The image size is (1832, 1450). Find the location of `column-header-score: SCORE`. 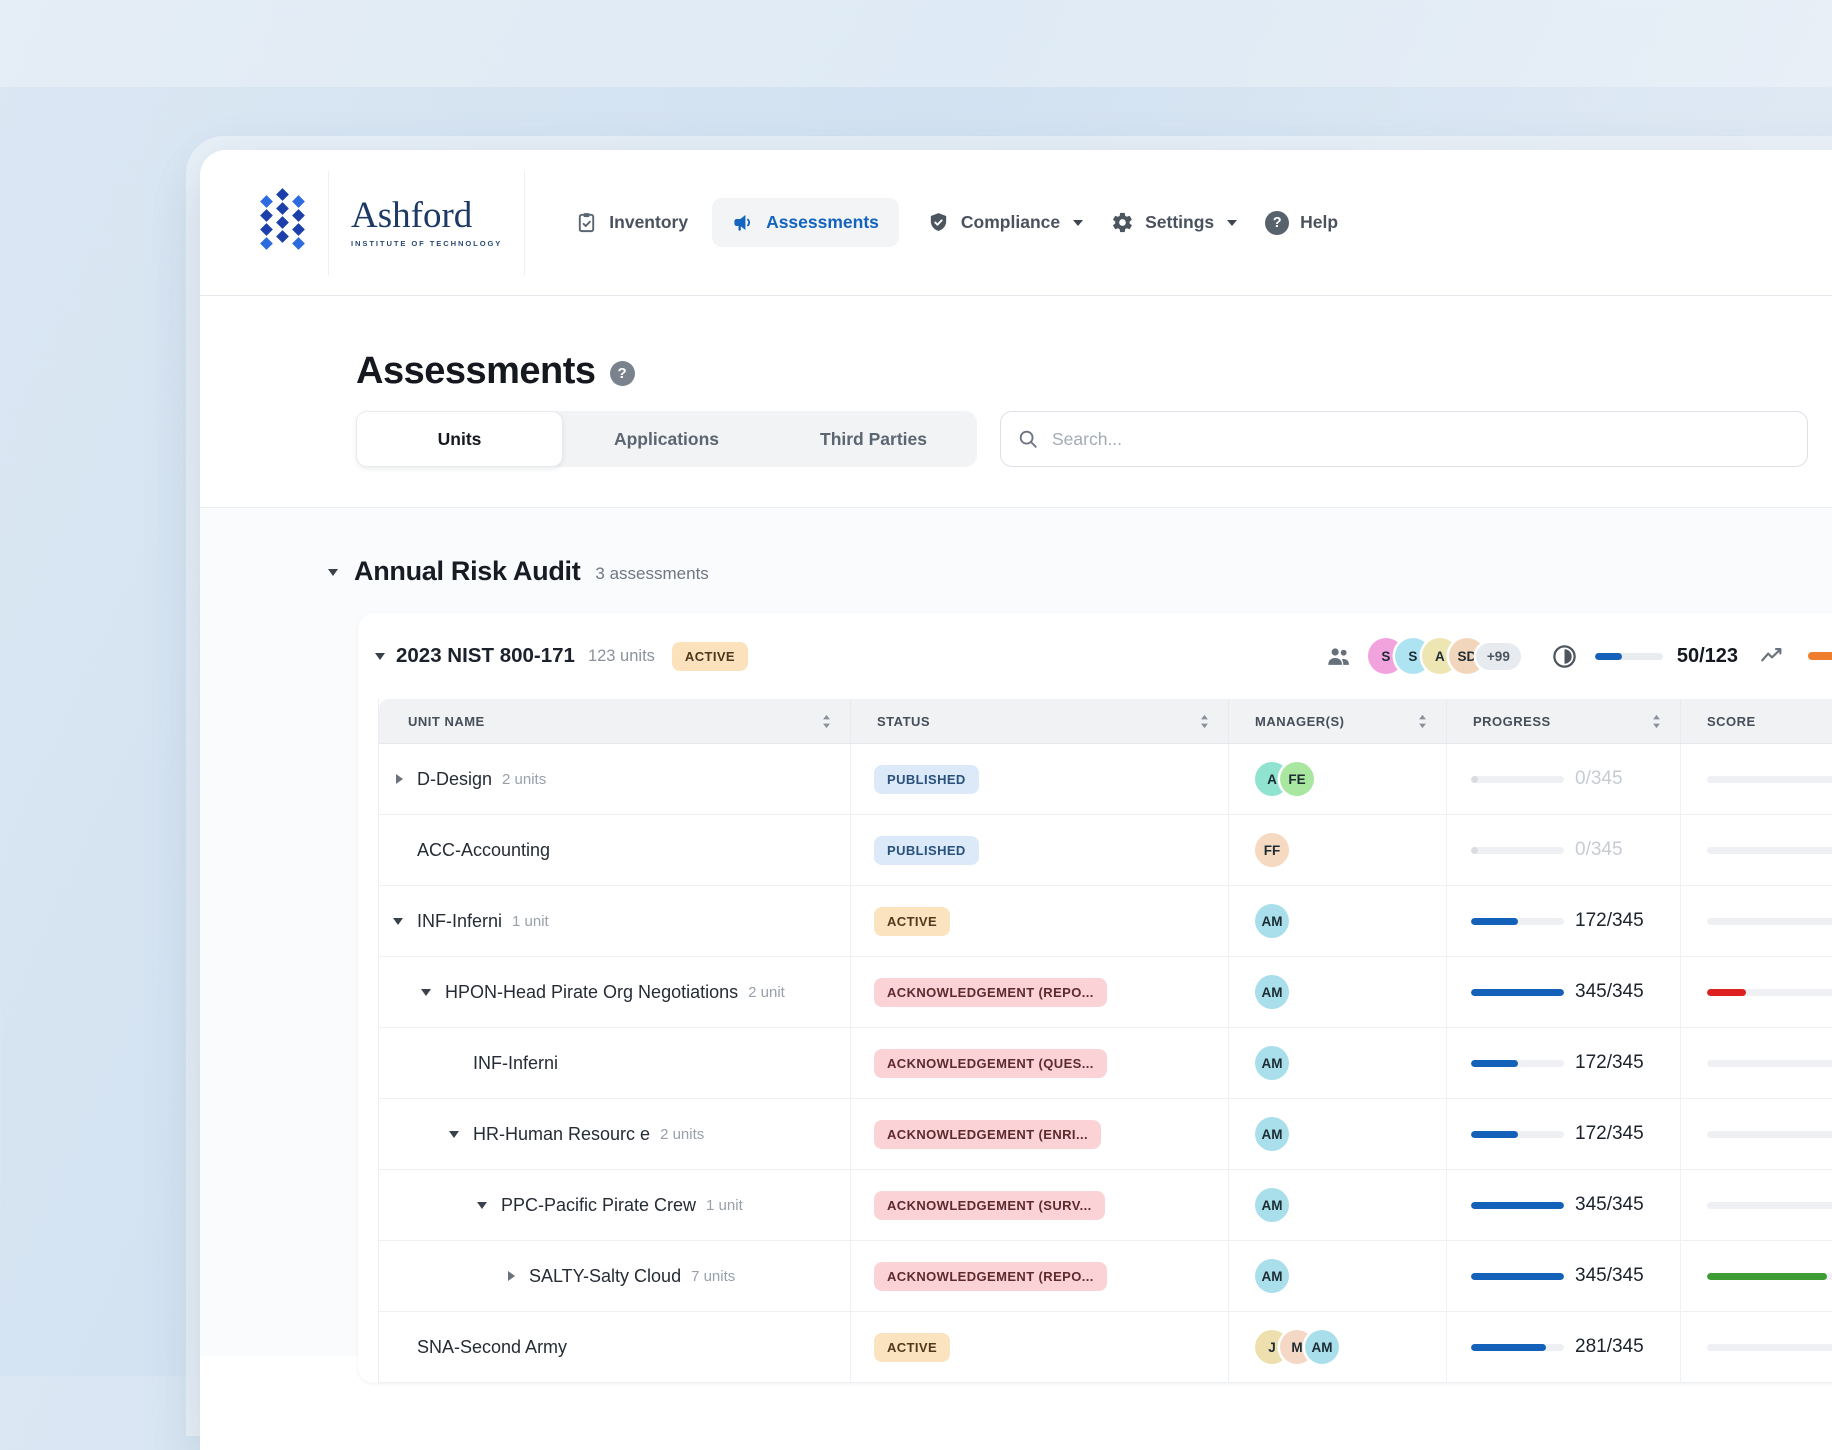

column-header-score: SCORE is located at coordinates (1756, 721).